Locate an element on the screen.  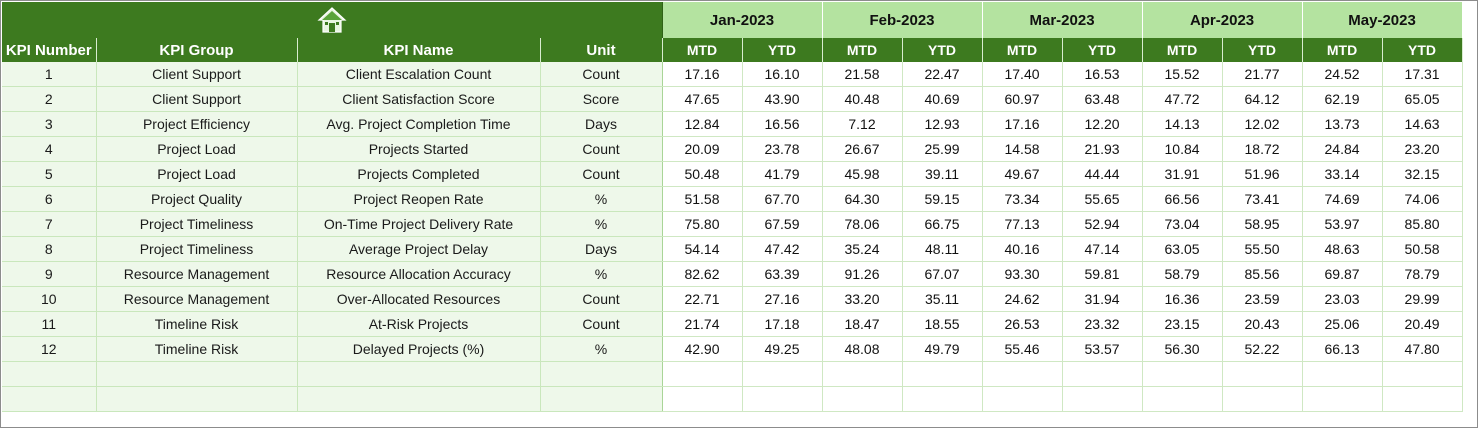
kpi-number-cell: 8 is located at coordinates (49, 249).